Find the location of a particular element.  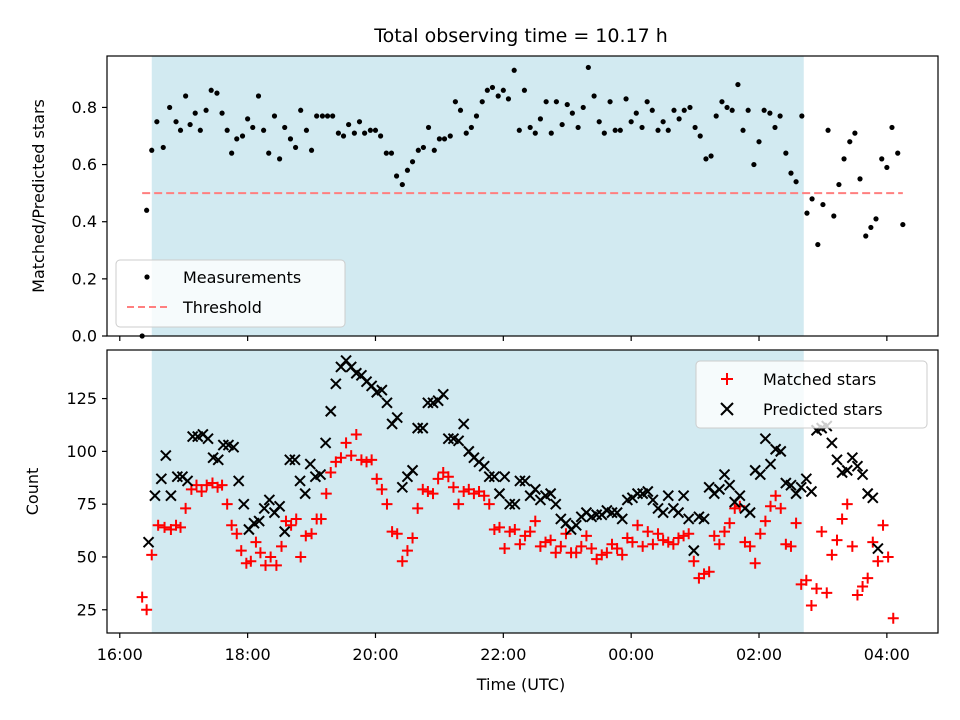

y-tick-label: 125 is located at coordinates (81, 398).